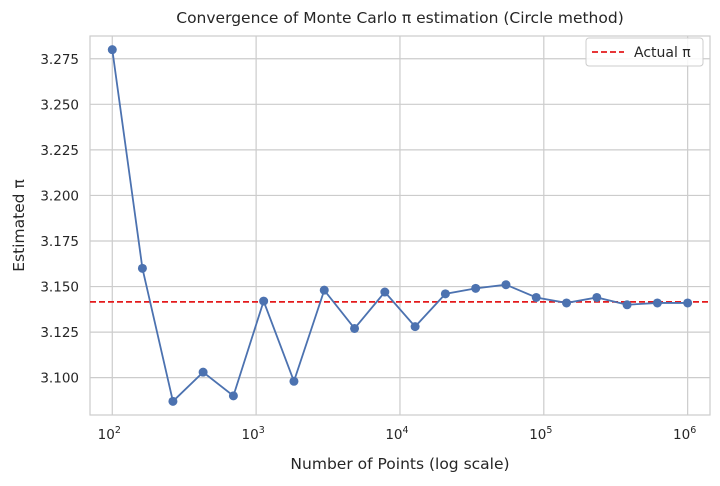 The image size is (720, 486). What do you see at coordinates (59, 151) in the screenshot?
I see `y-tick-label: 3.225` at bounding box center [59, 151].